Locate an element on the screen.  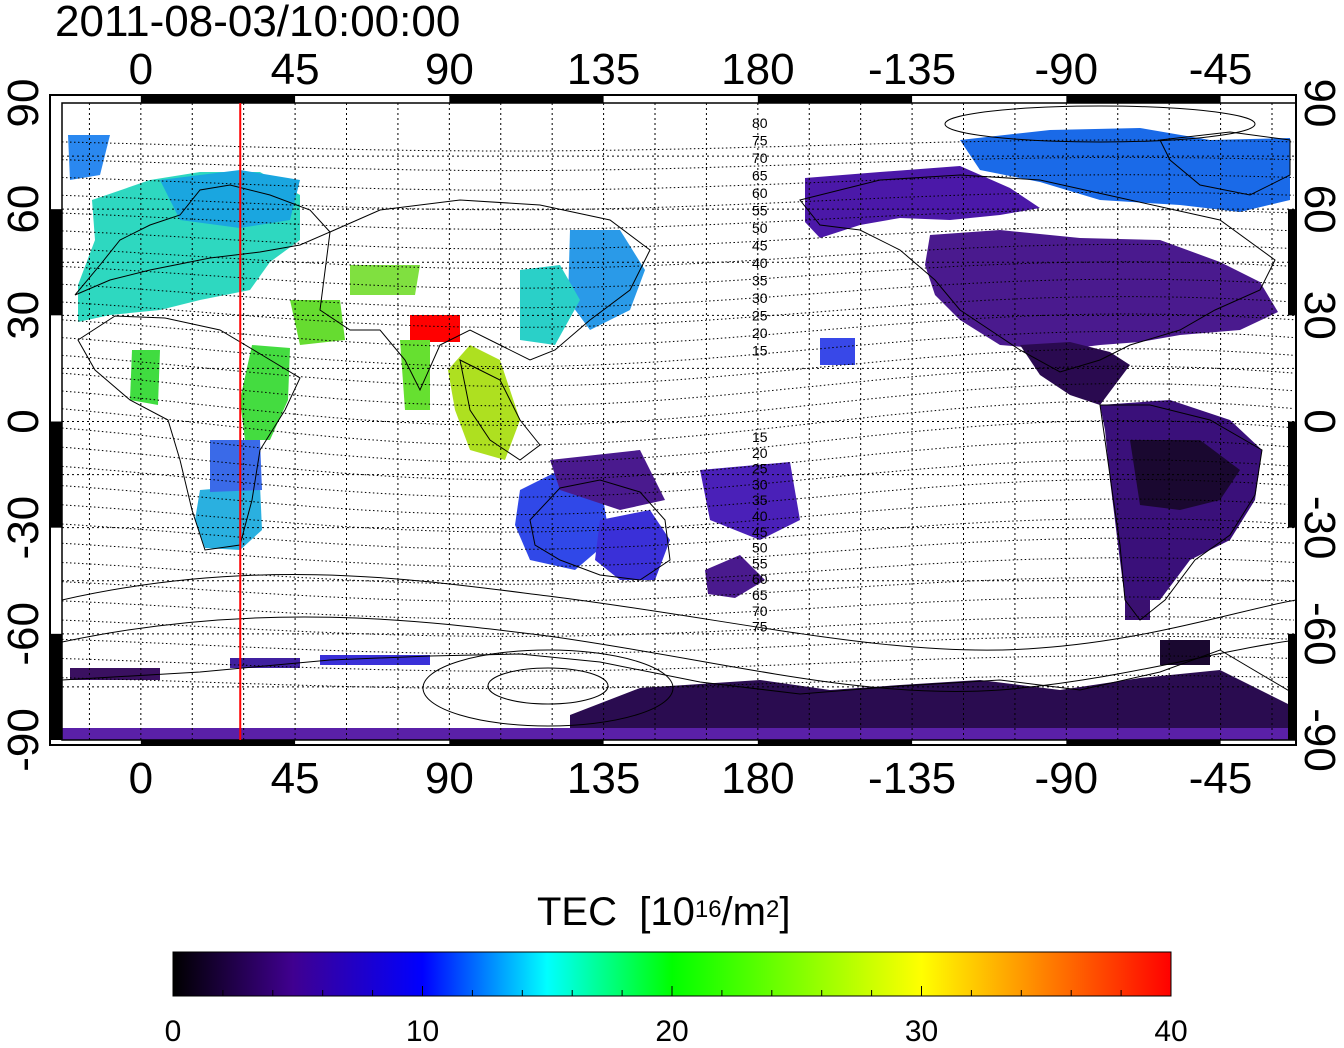
mlat-label-south: 75 is located at coordinates (760, 627).